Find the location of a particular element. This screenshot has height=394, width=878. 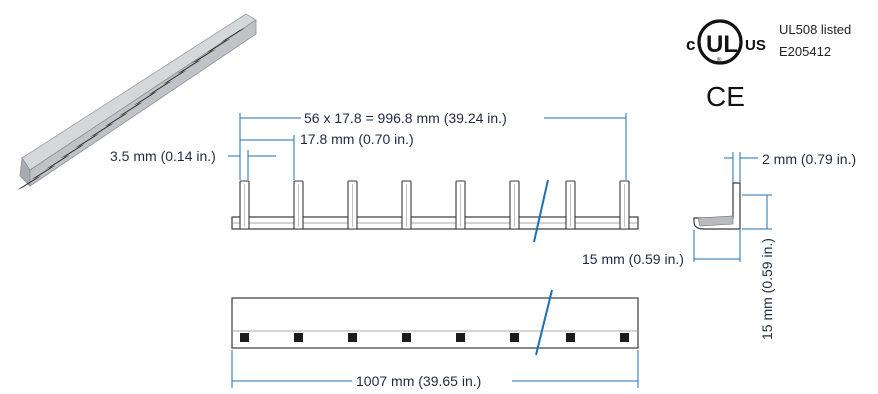

dimension-pin-width is located at coordinates (252, 165).